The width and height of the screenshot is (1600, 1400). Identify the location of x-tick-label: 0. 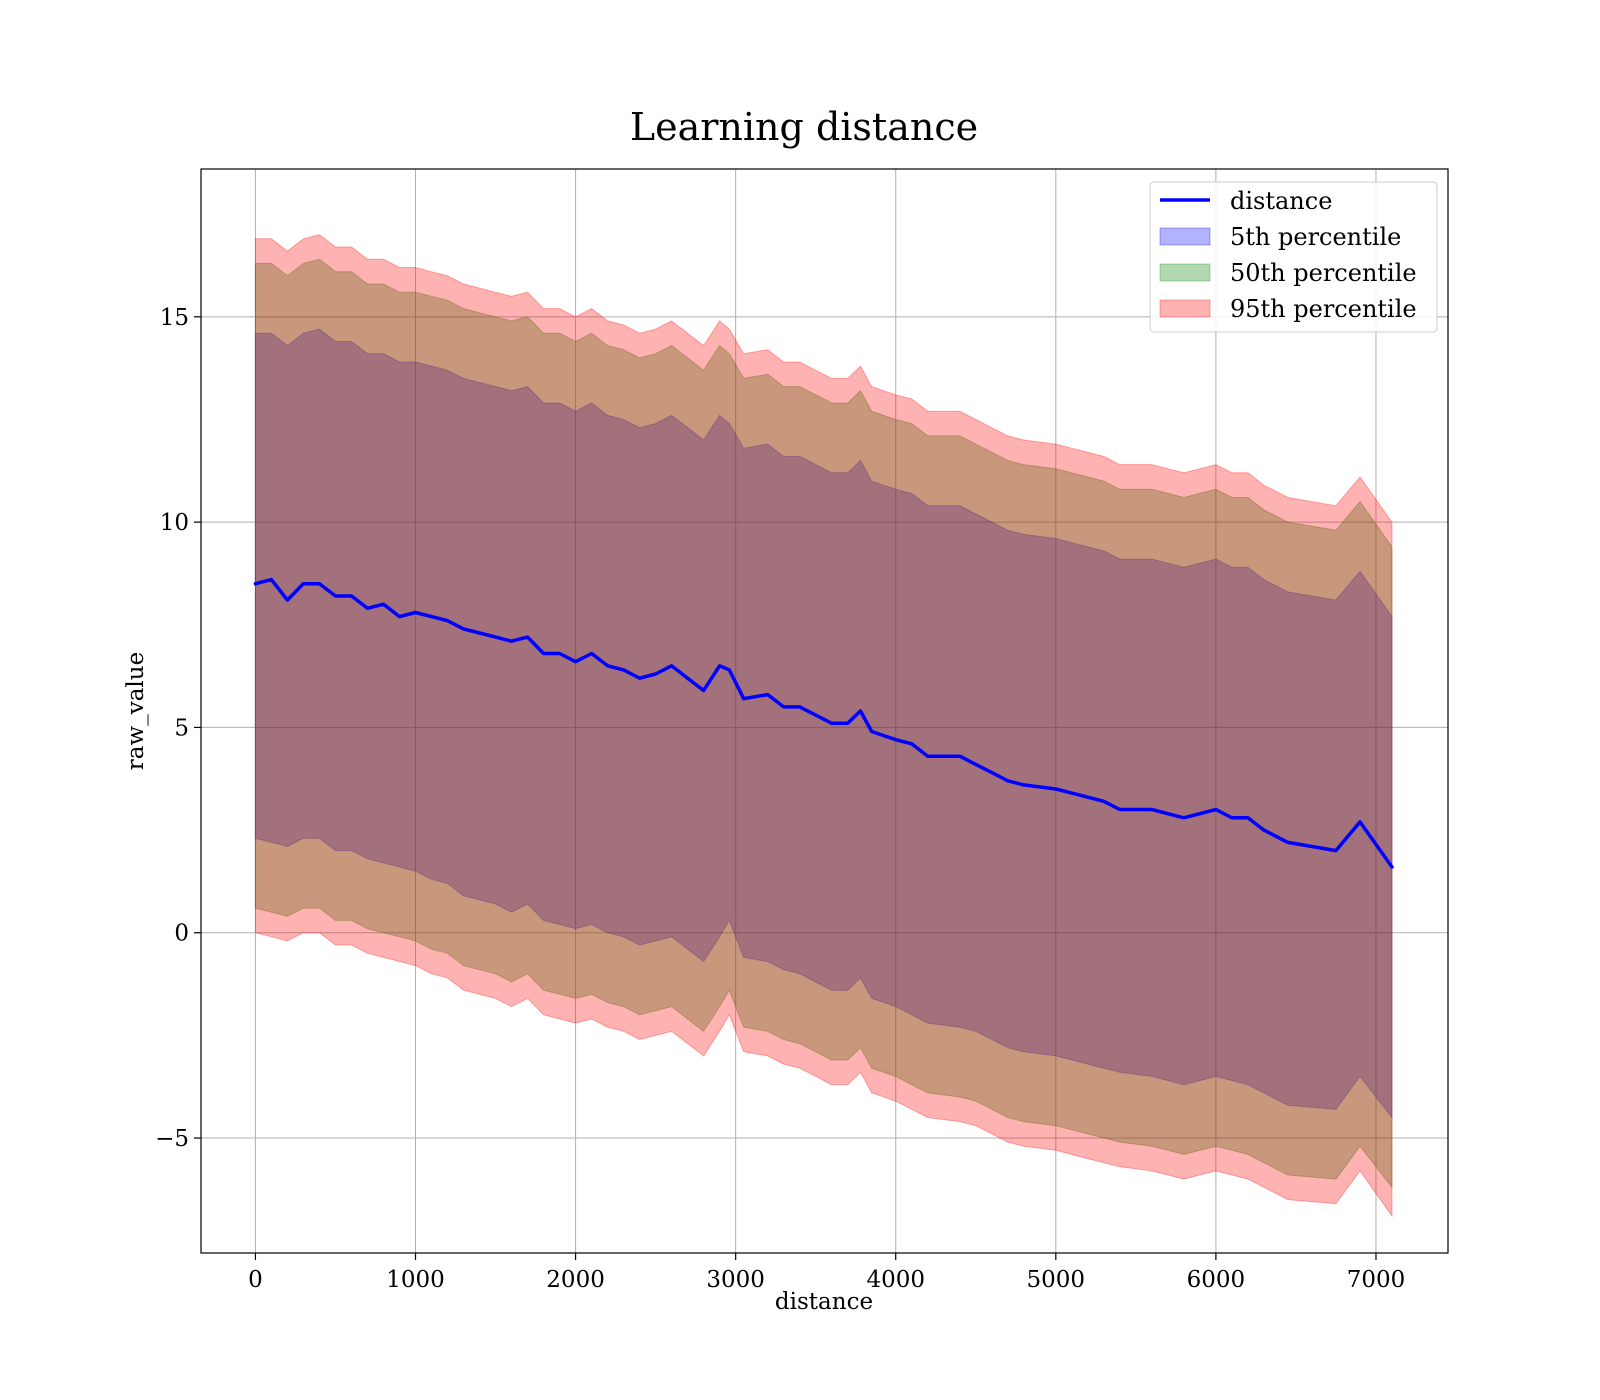
(255, 1280).